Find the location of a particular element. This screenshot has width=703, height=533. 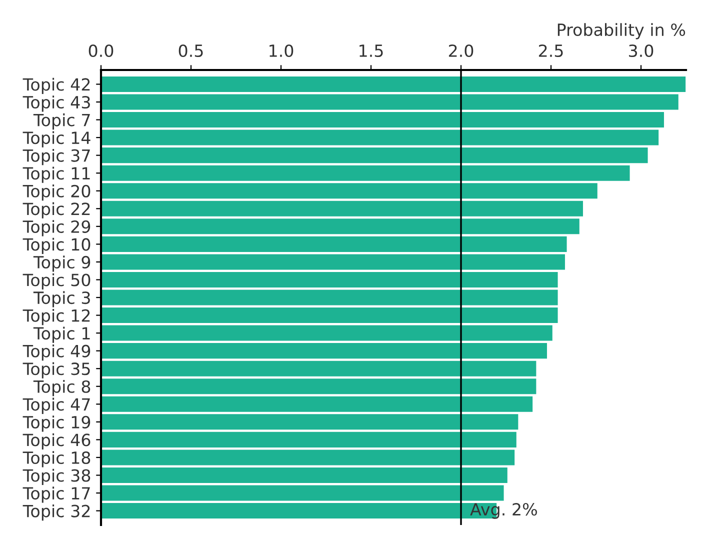

y-tick-label: Topic 32 is located at coordinates (56, 512).